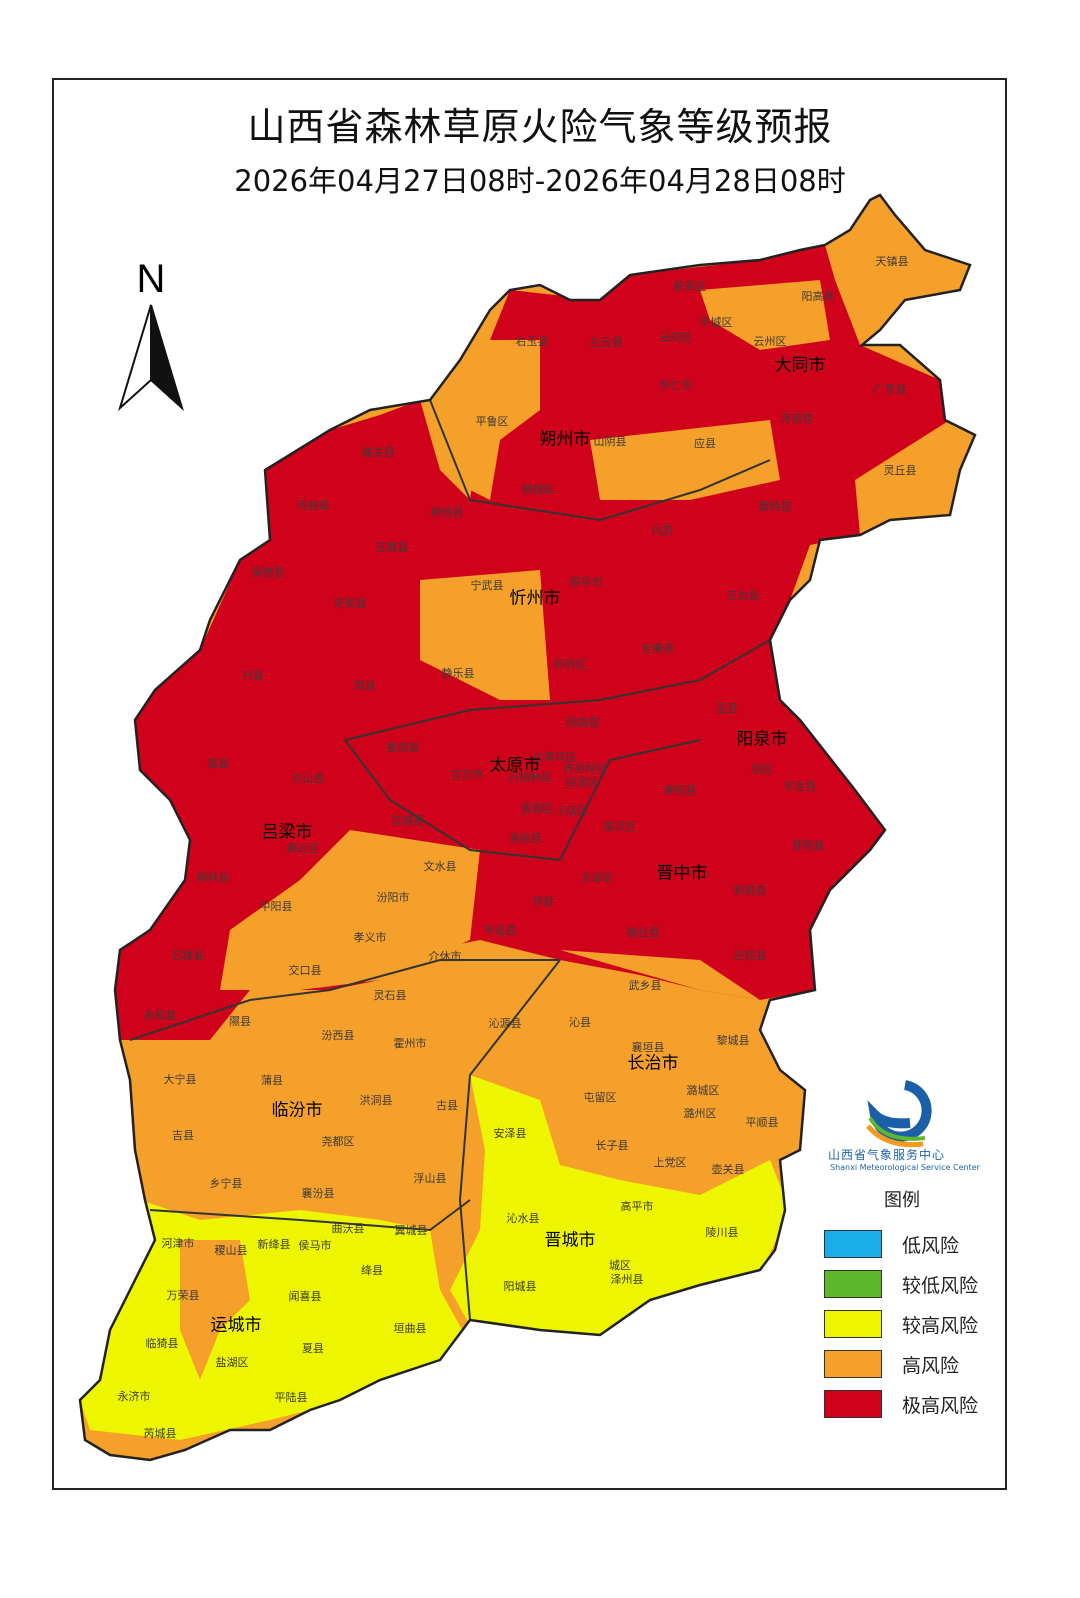  Describe the element at coordinates (620, 826) in the screenshot. I see `county-label: 榆次区` at that location.